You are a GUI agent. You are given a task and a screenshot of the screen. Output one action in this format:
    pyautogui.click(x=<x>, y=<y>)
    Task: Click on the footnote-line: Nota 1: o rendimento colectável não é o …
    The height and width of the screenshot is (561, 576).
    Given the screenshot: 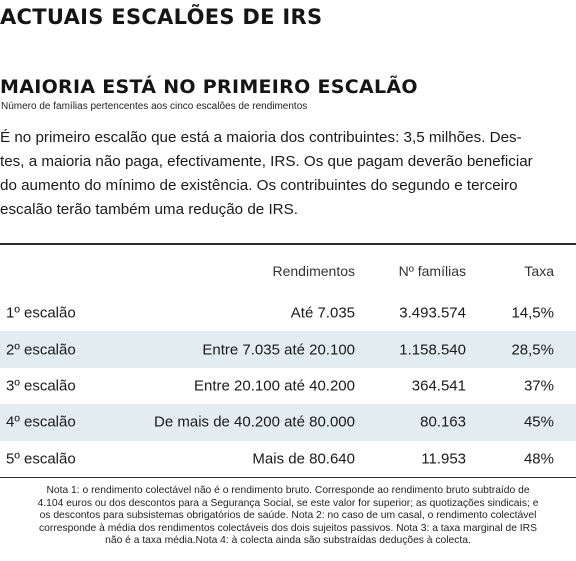 What is the action you would take?
    pyautogui.click(x=288, y=490)
    